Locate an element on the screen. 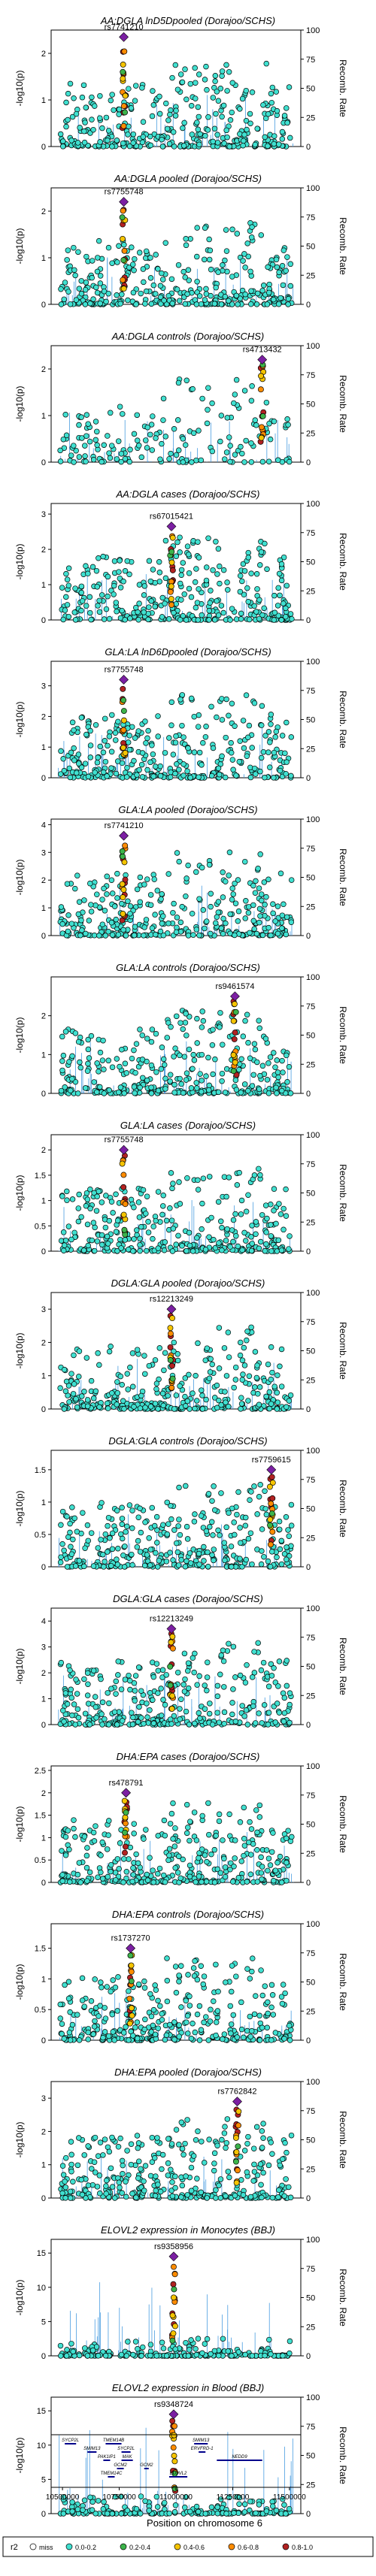 Image resolution: width=376 pixels, height=2576 pixels. recomb-tick-label: 50 is located at coordinates (310, 1195).